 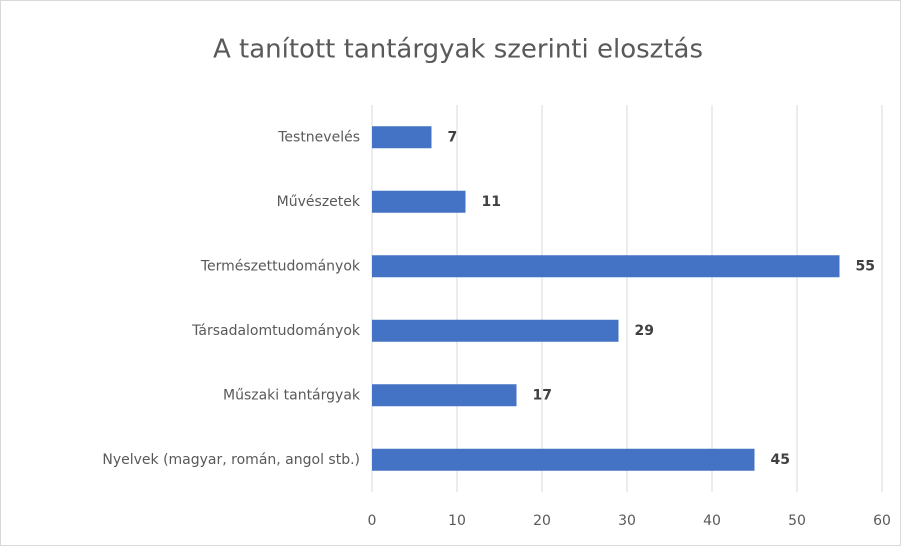 What do you see at coordinates (797, 521) in the screenshot?
I see `x-tick-label: 50` at bounding box center [797, 521].